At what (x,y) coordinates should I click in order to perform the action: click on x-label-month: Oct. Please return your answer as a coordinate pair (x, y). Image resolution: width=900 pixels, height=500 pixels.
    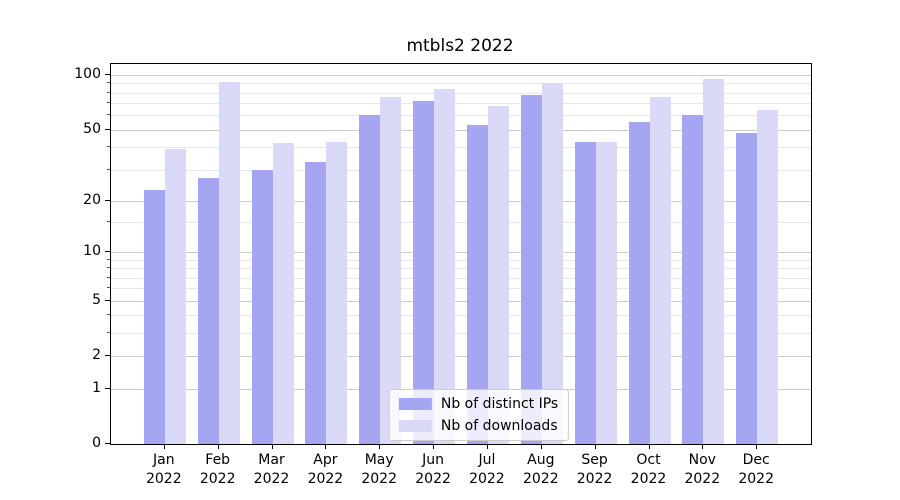
    Looking at the image, I should click on (648, 460).